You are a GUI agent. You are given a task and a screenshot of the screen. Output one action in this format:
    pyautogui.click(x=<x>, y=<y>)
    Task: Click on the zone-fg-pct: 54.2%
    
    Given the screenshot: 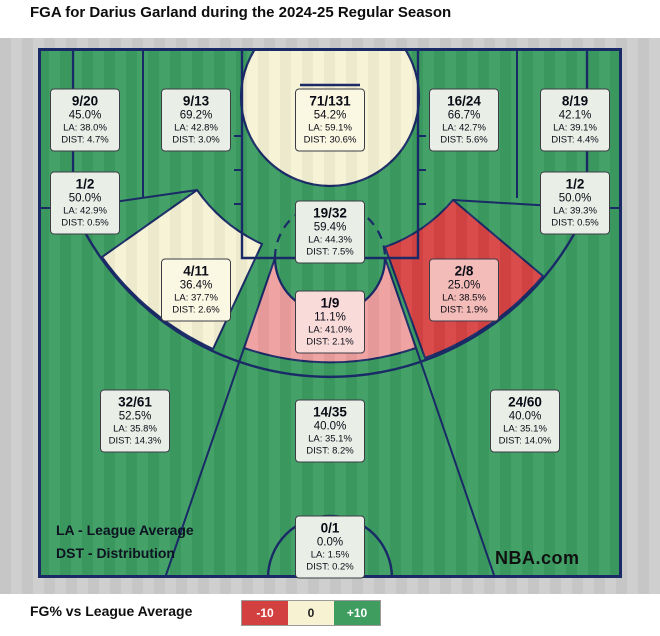 What is the action you would take?
    pyautogui.click(x=330, y=115)
    